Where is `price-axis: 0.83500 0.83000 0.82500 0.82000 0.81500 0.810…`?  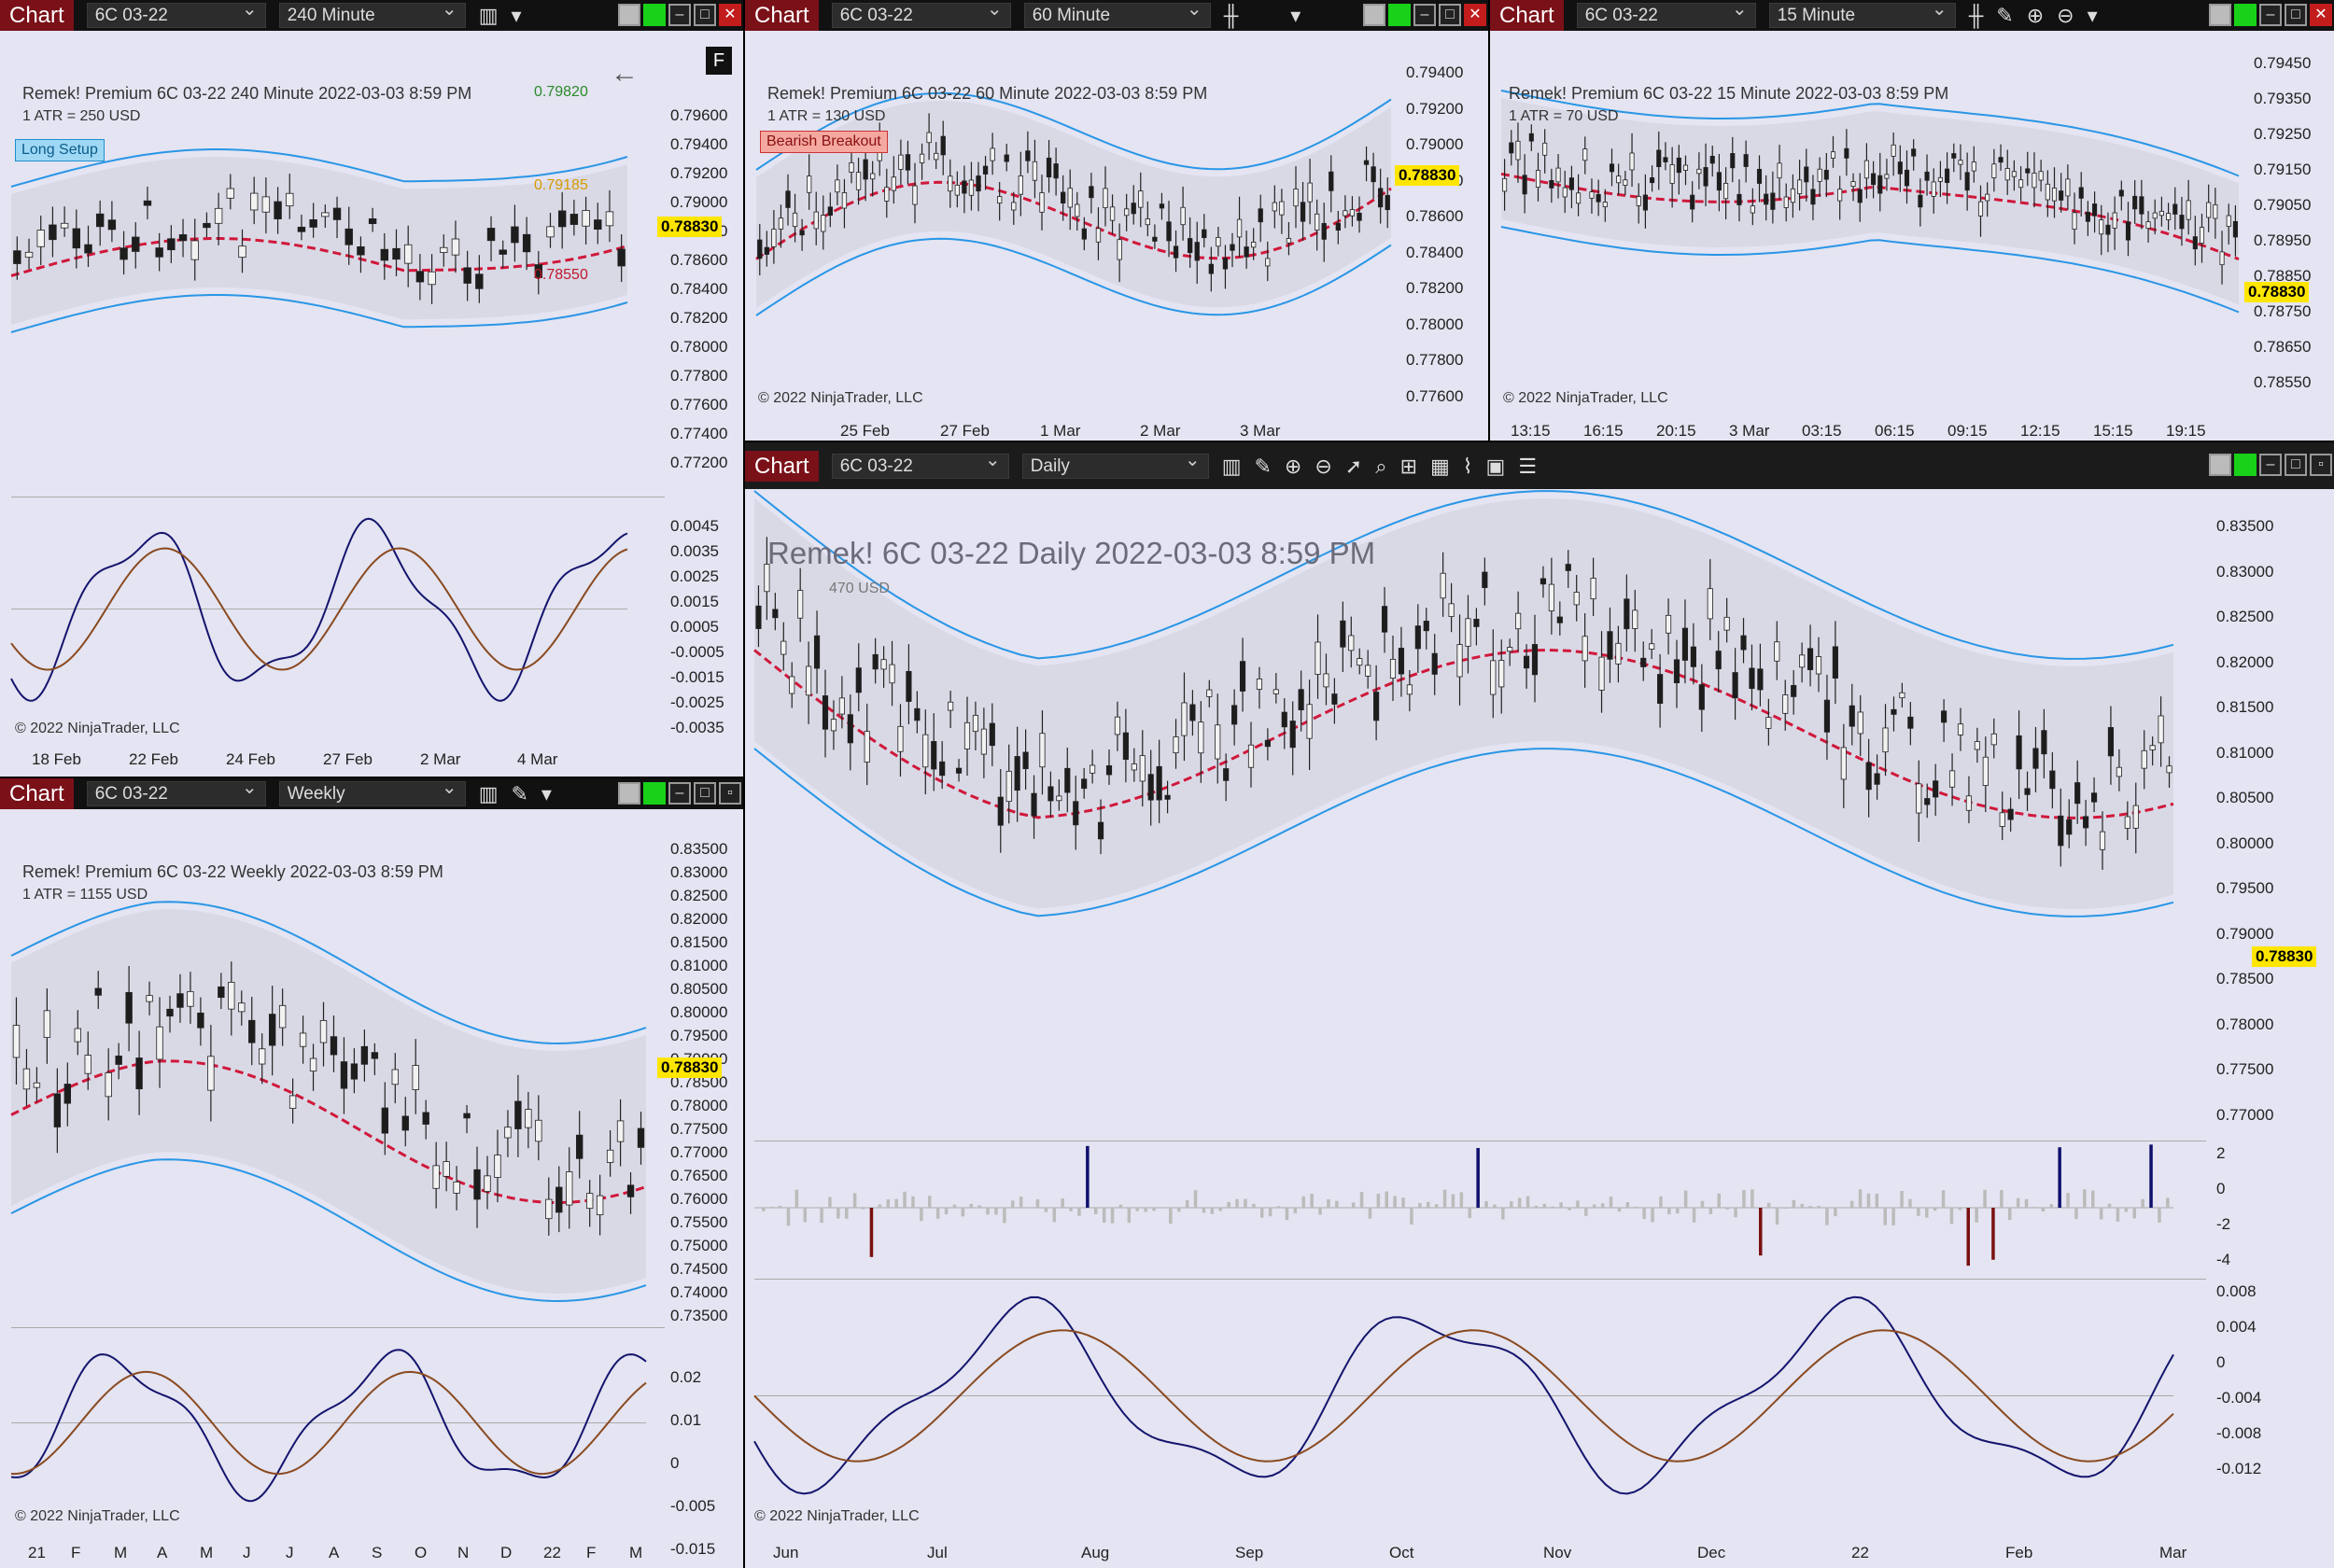 price-axis: 0.83500 0.83000 0.82500 0.82000 0.81500 0.810… is located at coordinates (2271, 811).